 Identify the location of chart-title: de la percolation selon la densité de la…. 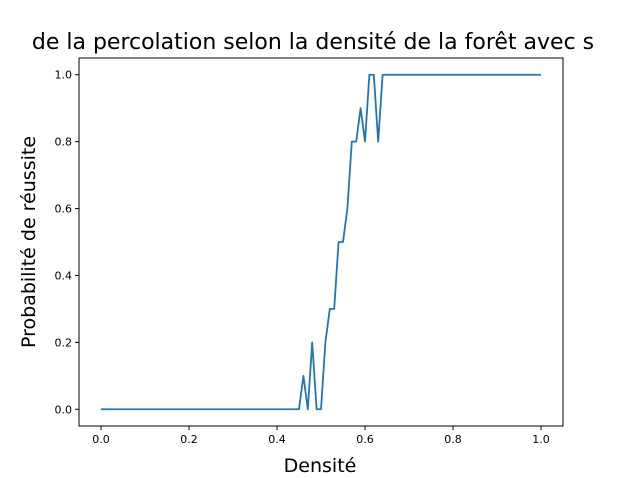
(313, 42).